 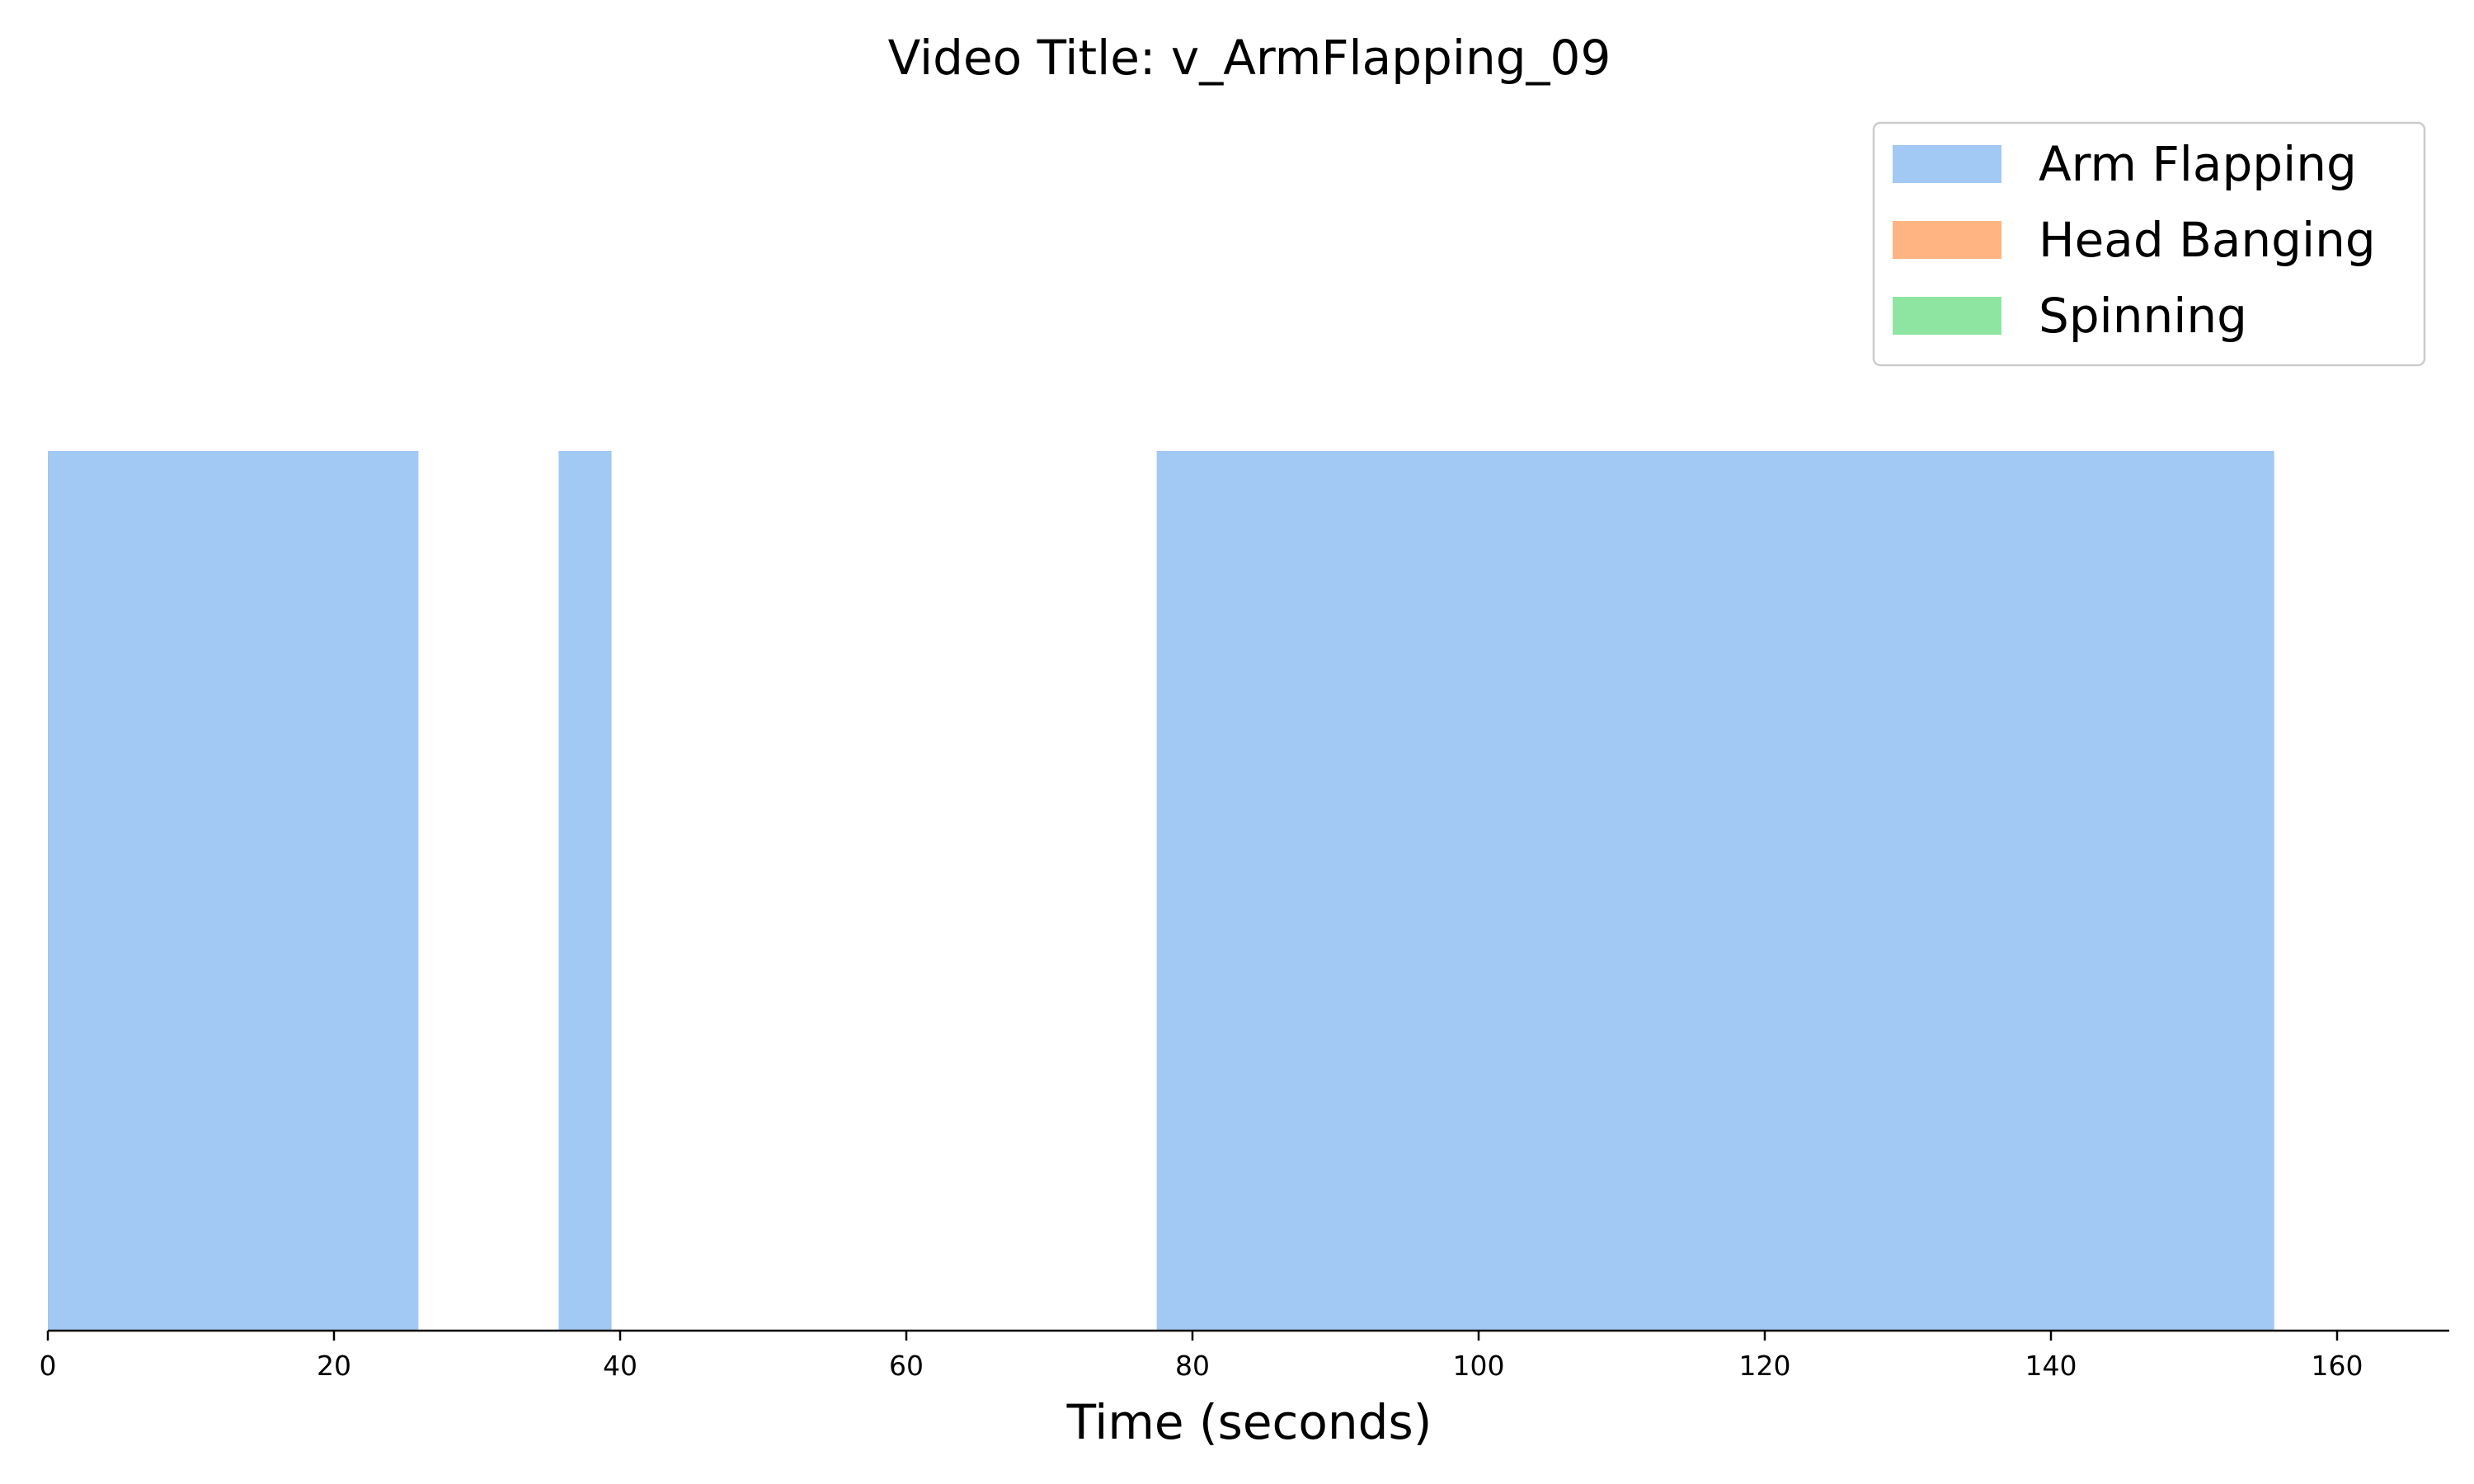 I want to click on legend-swatch-head-banging, so click(x=1947, y=240).